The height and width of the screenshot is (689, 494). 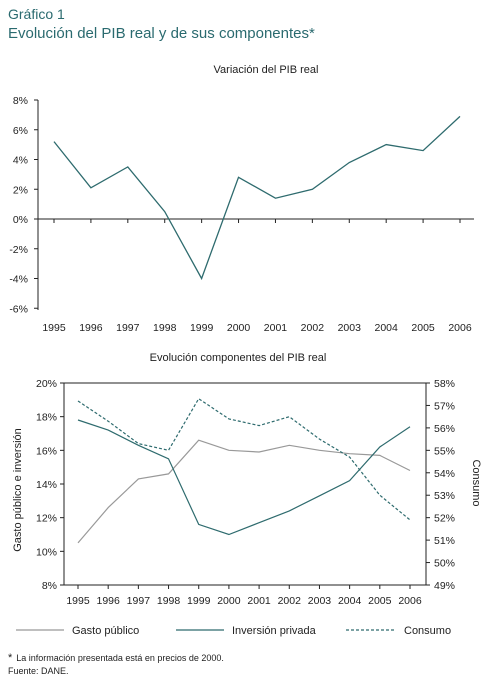 I want to click on chart2-series-inversion-privada, so click(x=244, y=477).